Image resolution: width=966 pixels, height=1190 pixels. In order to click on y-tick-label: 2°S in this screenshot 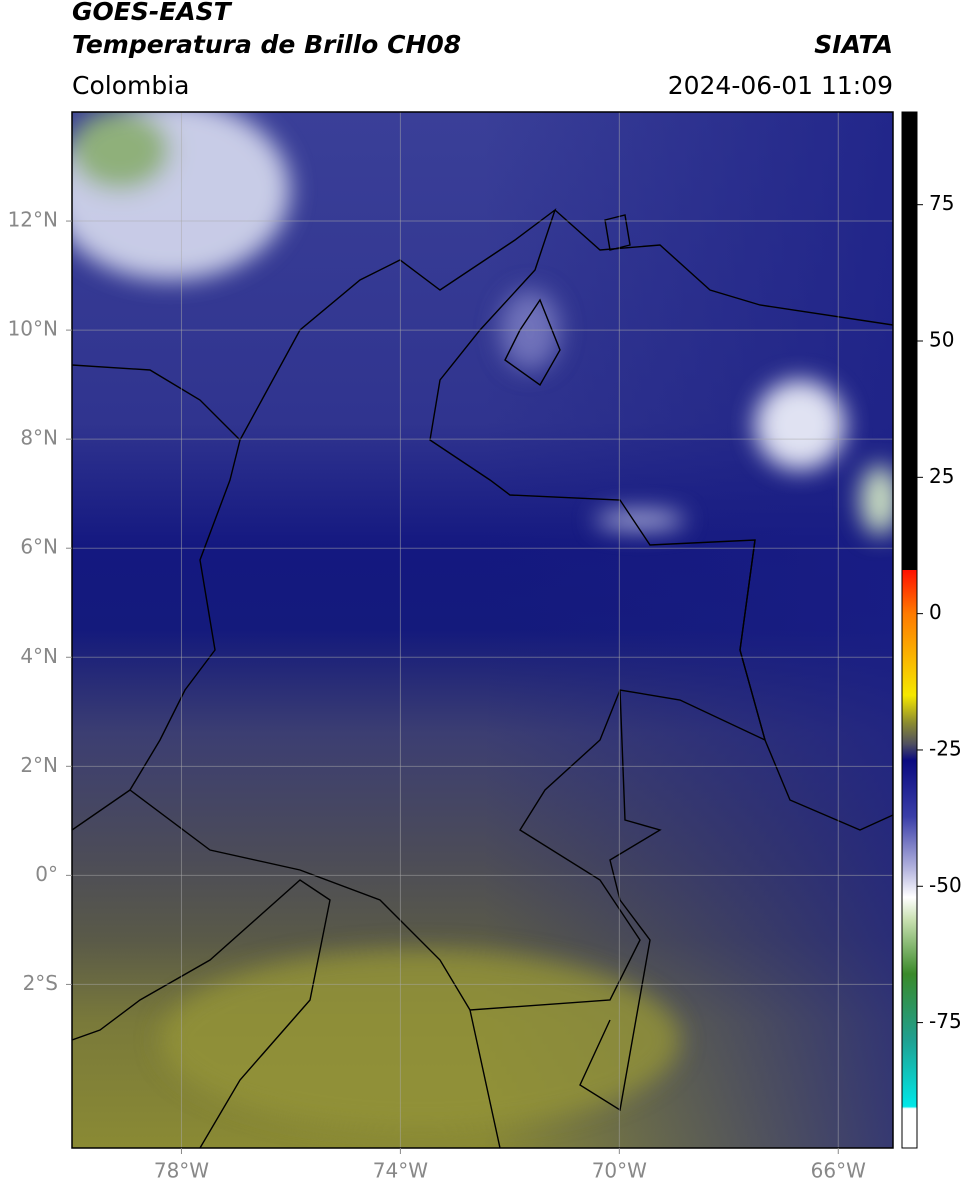, I will do `click(40, 983)`.